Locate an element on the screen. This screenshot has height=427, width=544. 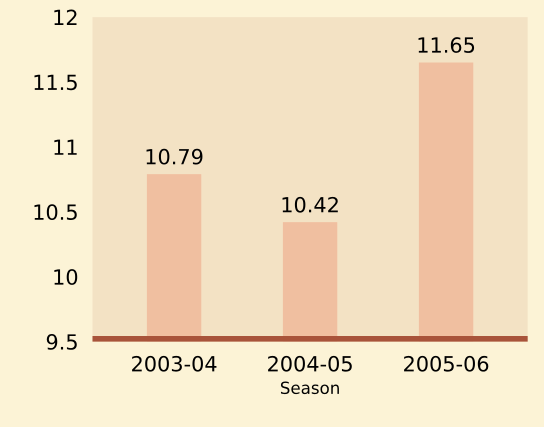
x-axis-title: Season is located at coordinates (309, 388).